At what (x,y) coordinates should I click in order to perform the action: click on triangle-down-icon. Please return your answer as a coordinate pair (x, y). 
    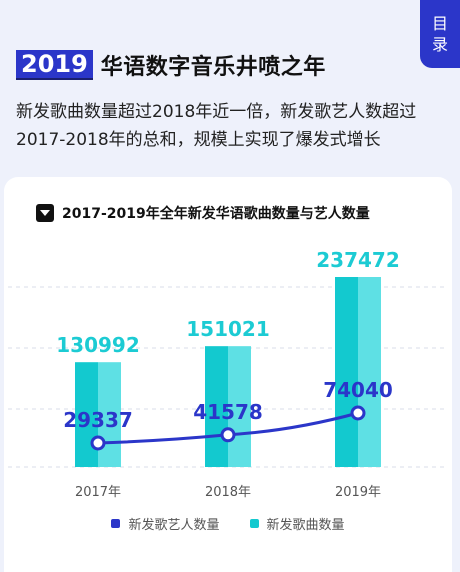
    Looking at the image, I should click on (45, 213).